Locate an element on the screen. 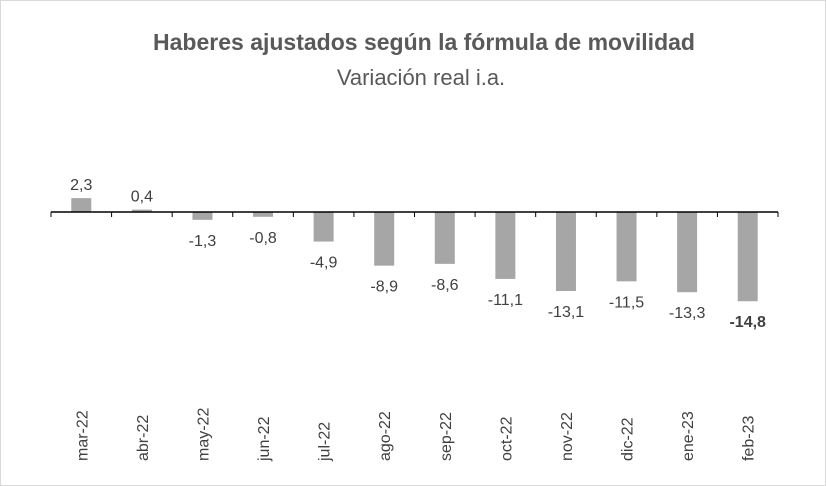 The width and height of the screenshot is (826, 486). category-label: abr-22 is located at coordinates (143, 438).